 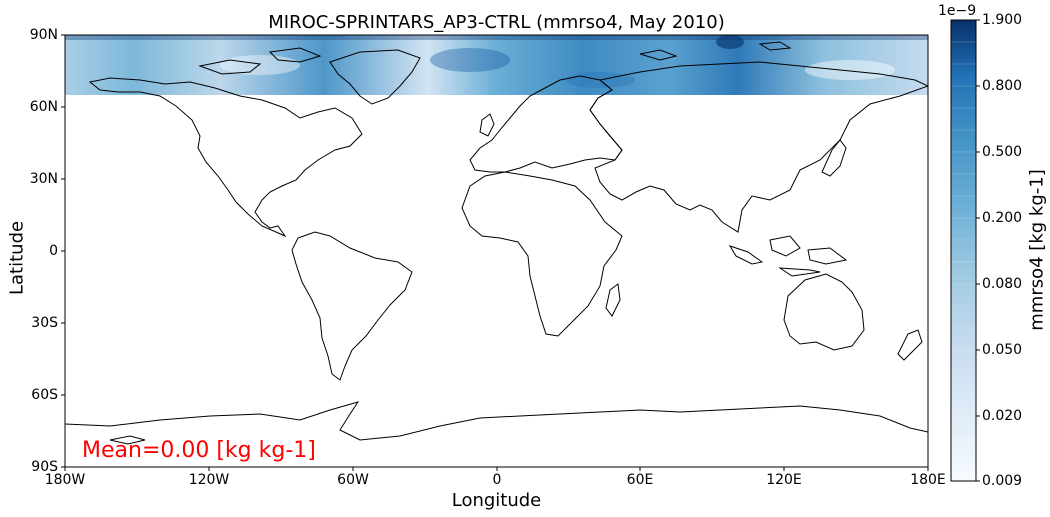 What do you see at coordinates (1002, 218) in the screenshot?
I see `colorbar-tick-label: 0.200` at bounding box center [1002, 218].